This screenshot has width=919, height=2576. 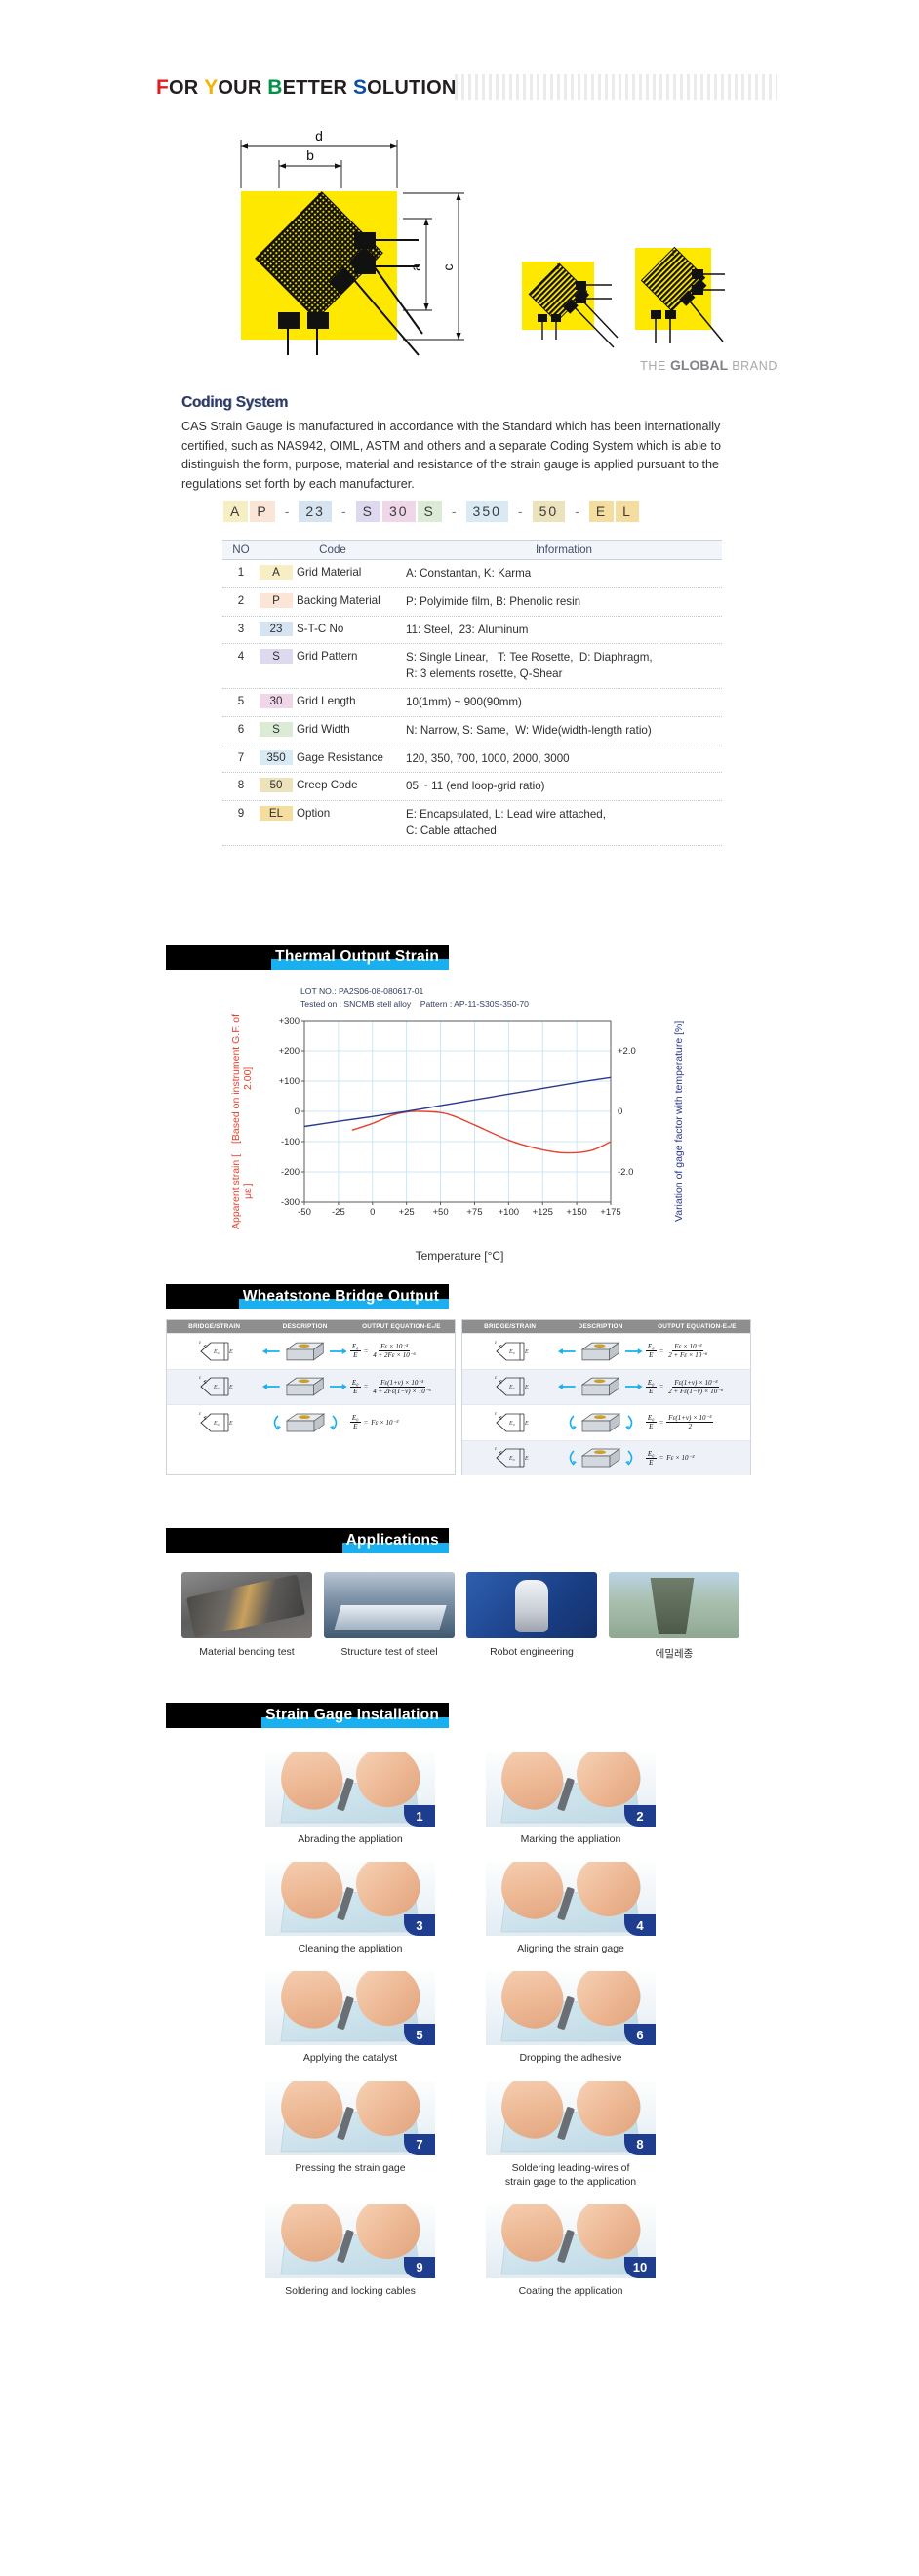 I want to click on x-tick: +75, so click(x=474, y=1212).